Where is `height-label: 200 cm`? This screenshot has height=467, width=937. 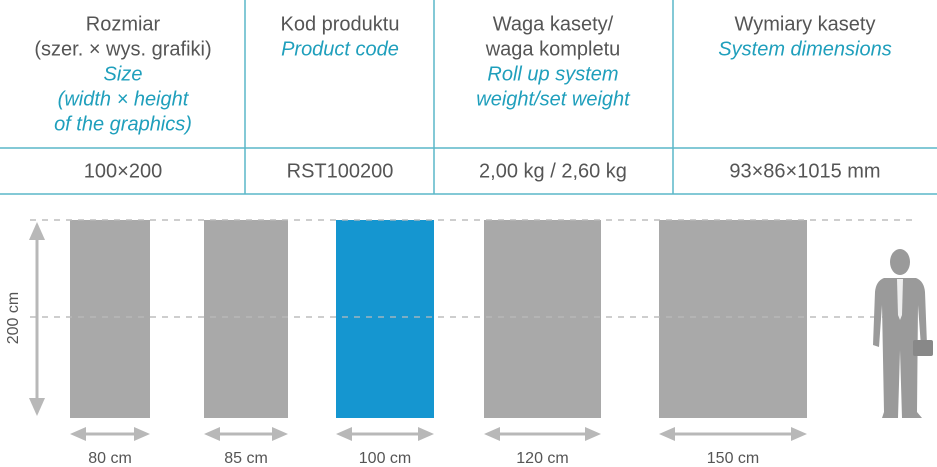 height-label: 200 cm is located at coordinates (13, 318).